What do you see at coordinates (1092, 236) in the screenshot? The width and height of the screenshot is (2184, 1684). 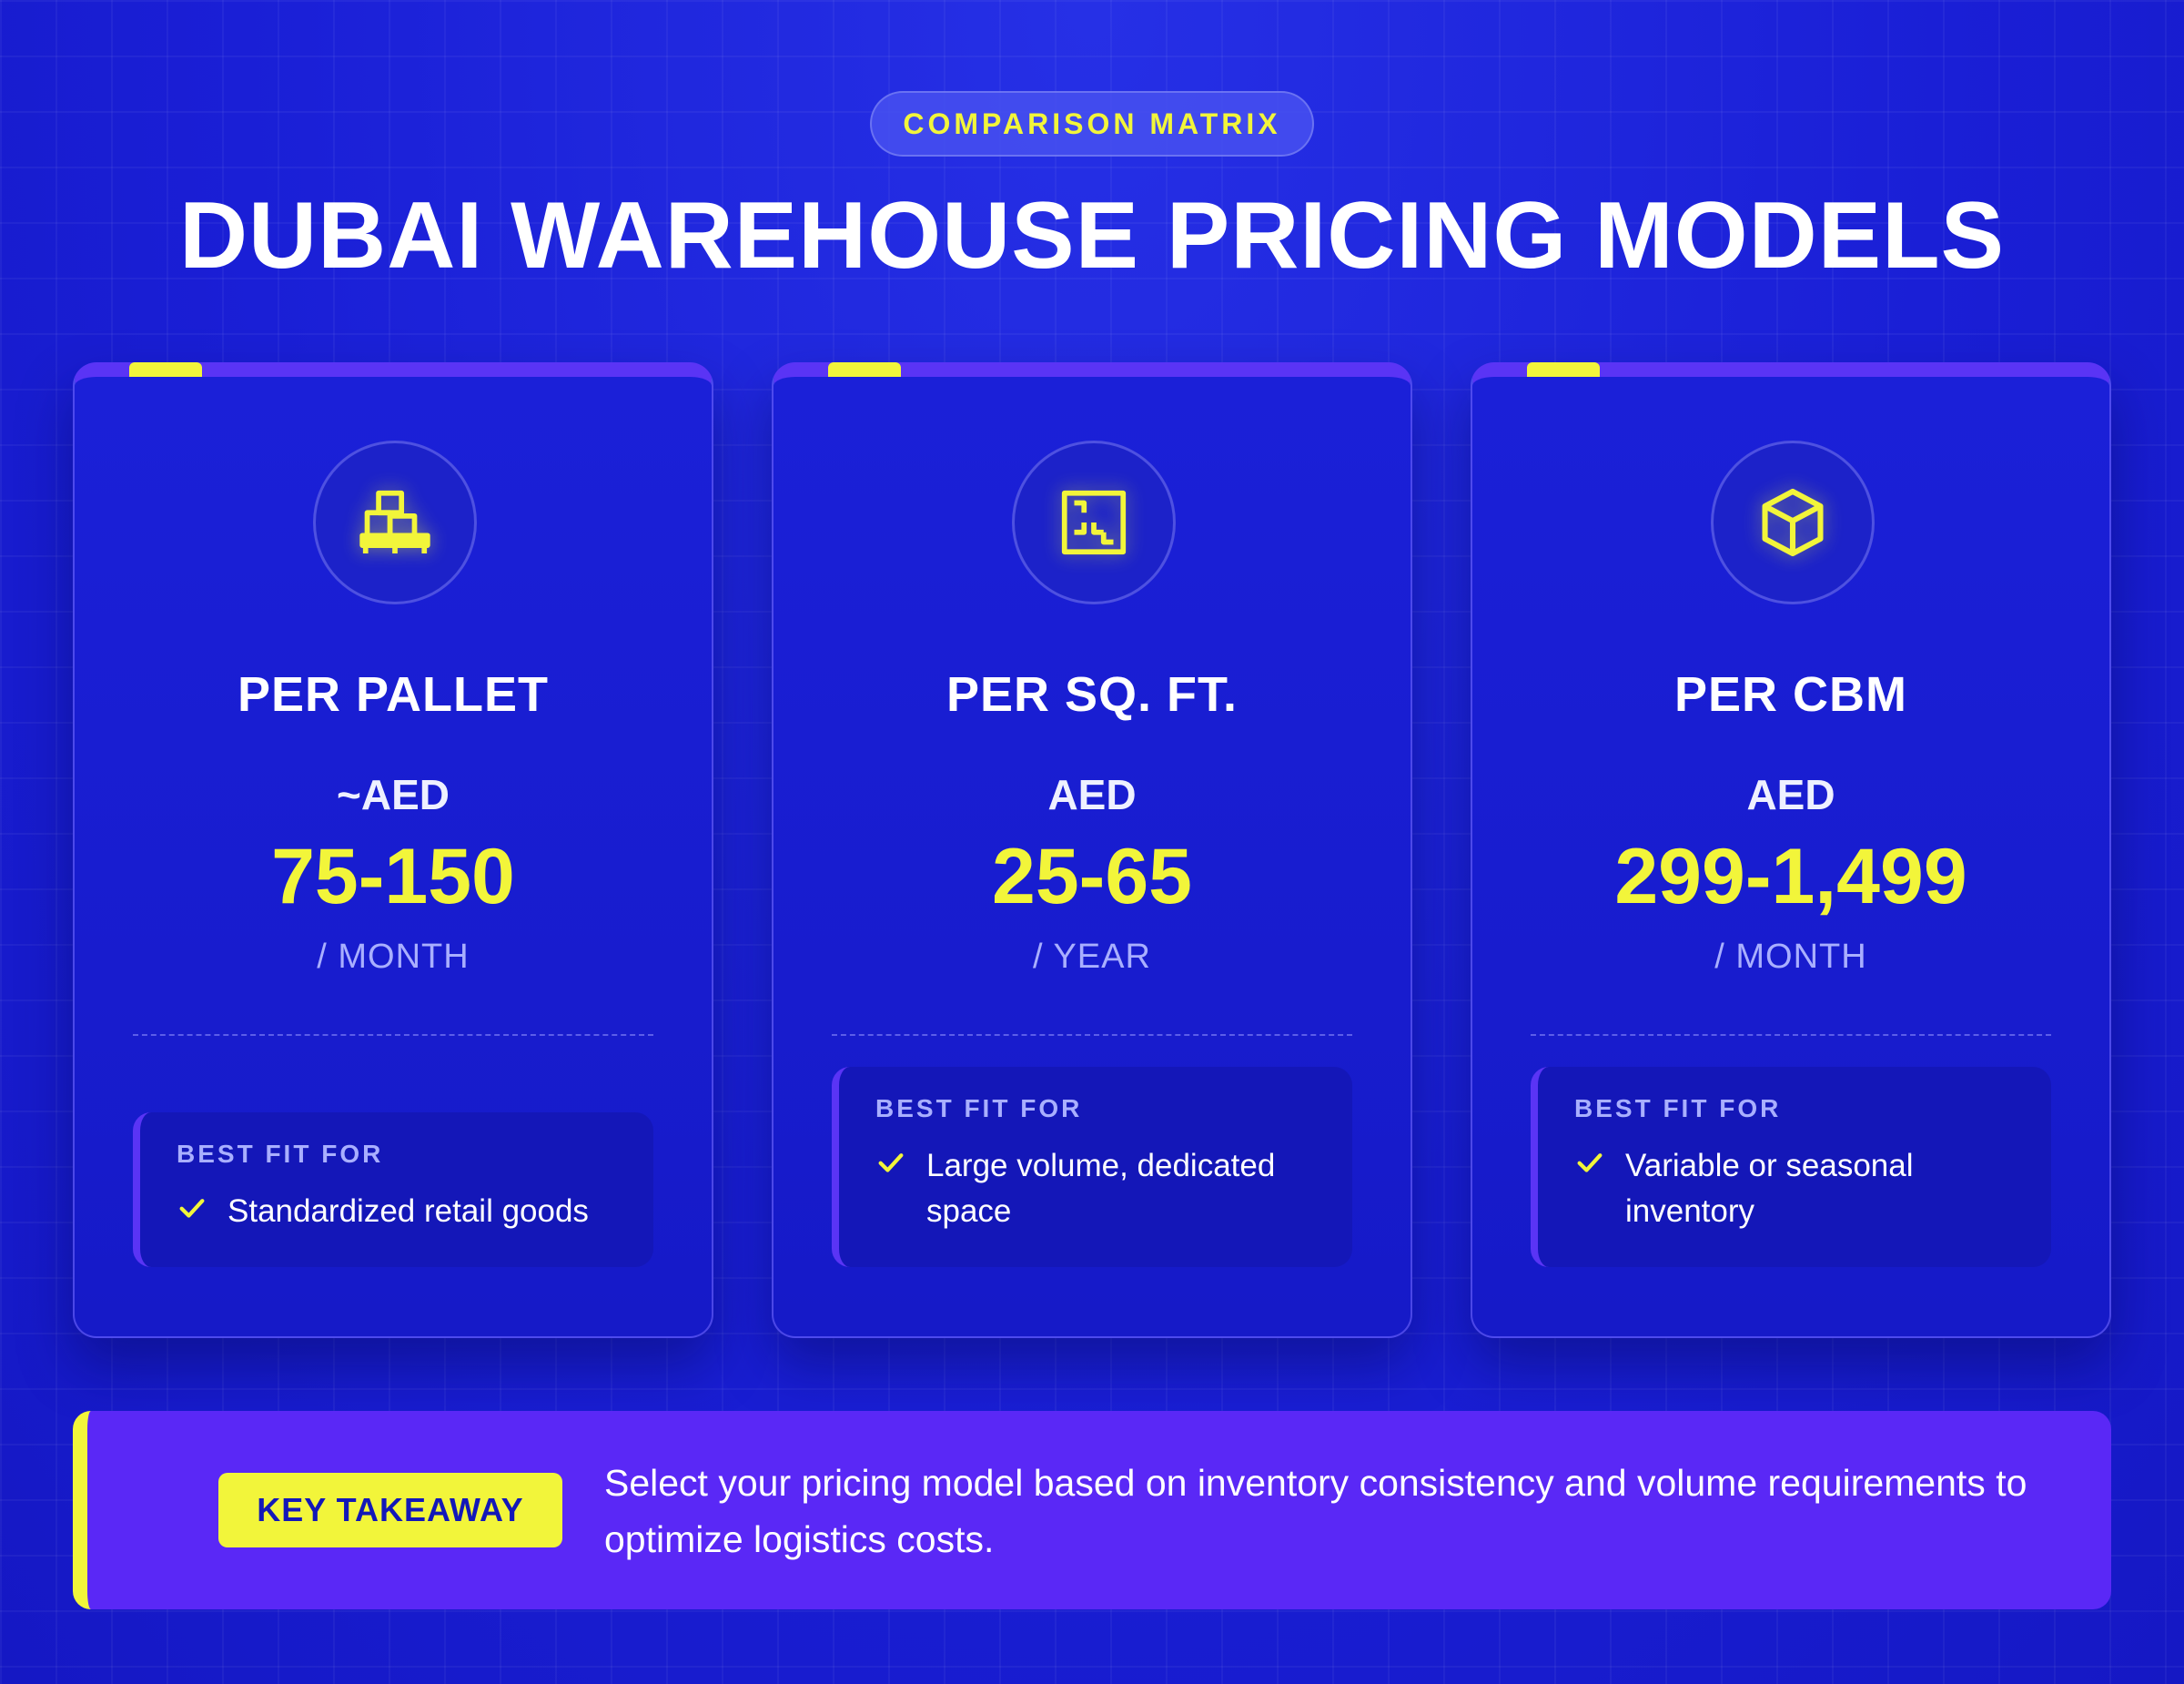 I see `page-title: DUBAI WAREHOUSE PRICING MODELS` at bounding box center [1092, 236].